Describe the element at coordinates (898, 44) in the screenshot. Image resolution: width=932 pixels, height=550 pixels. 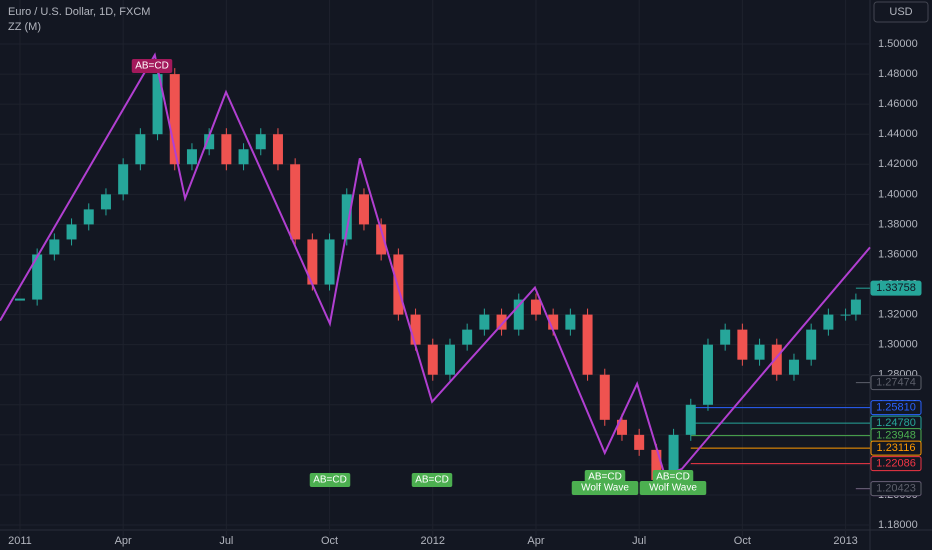
I see `y-tick-label: 1.50000` at that location.